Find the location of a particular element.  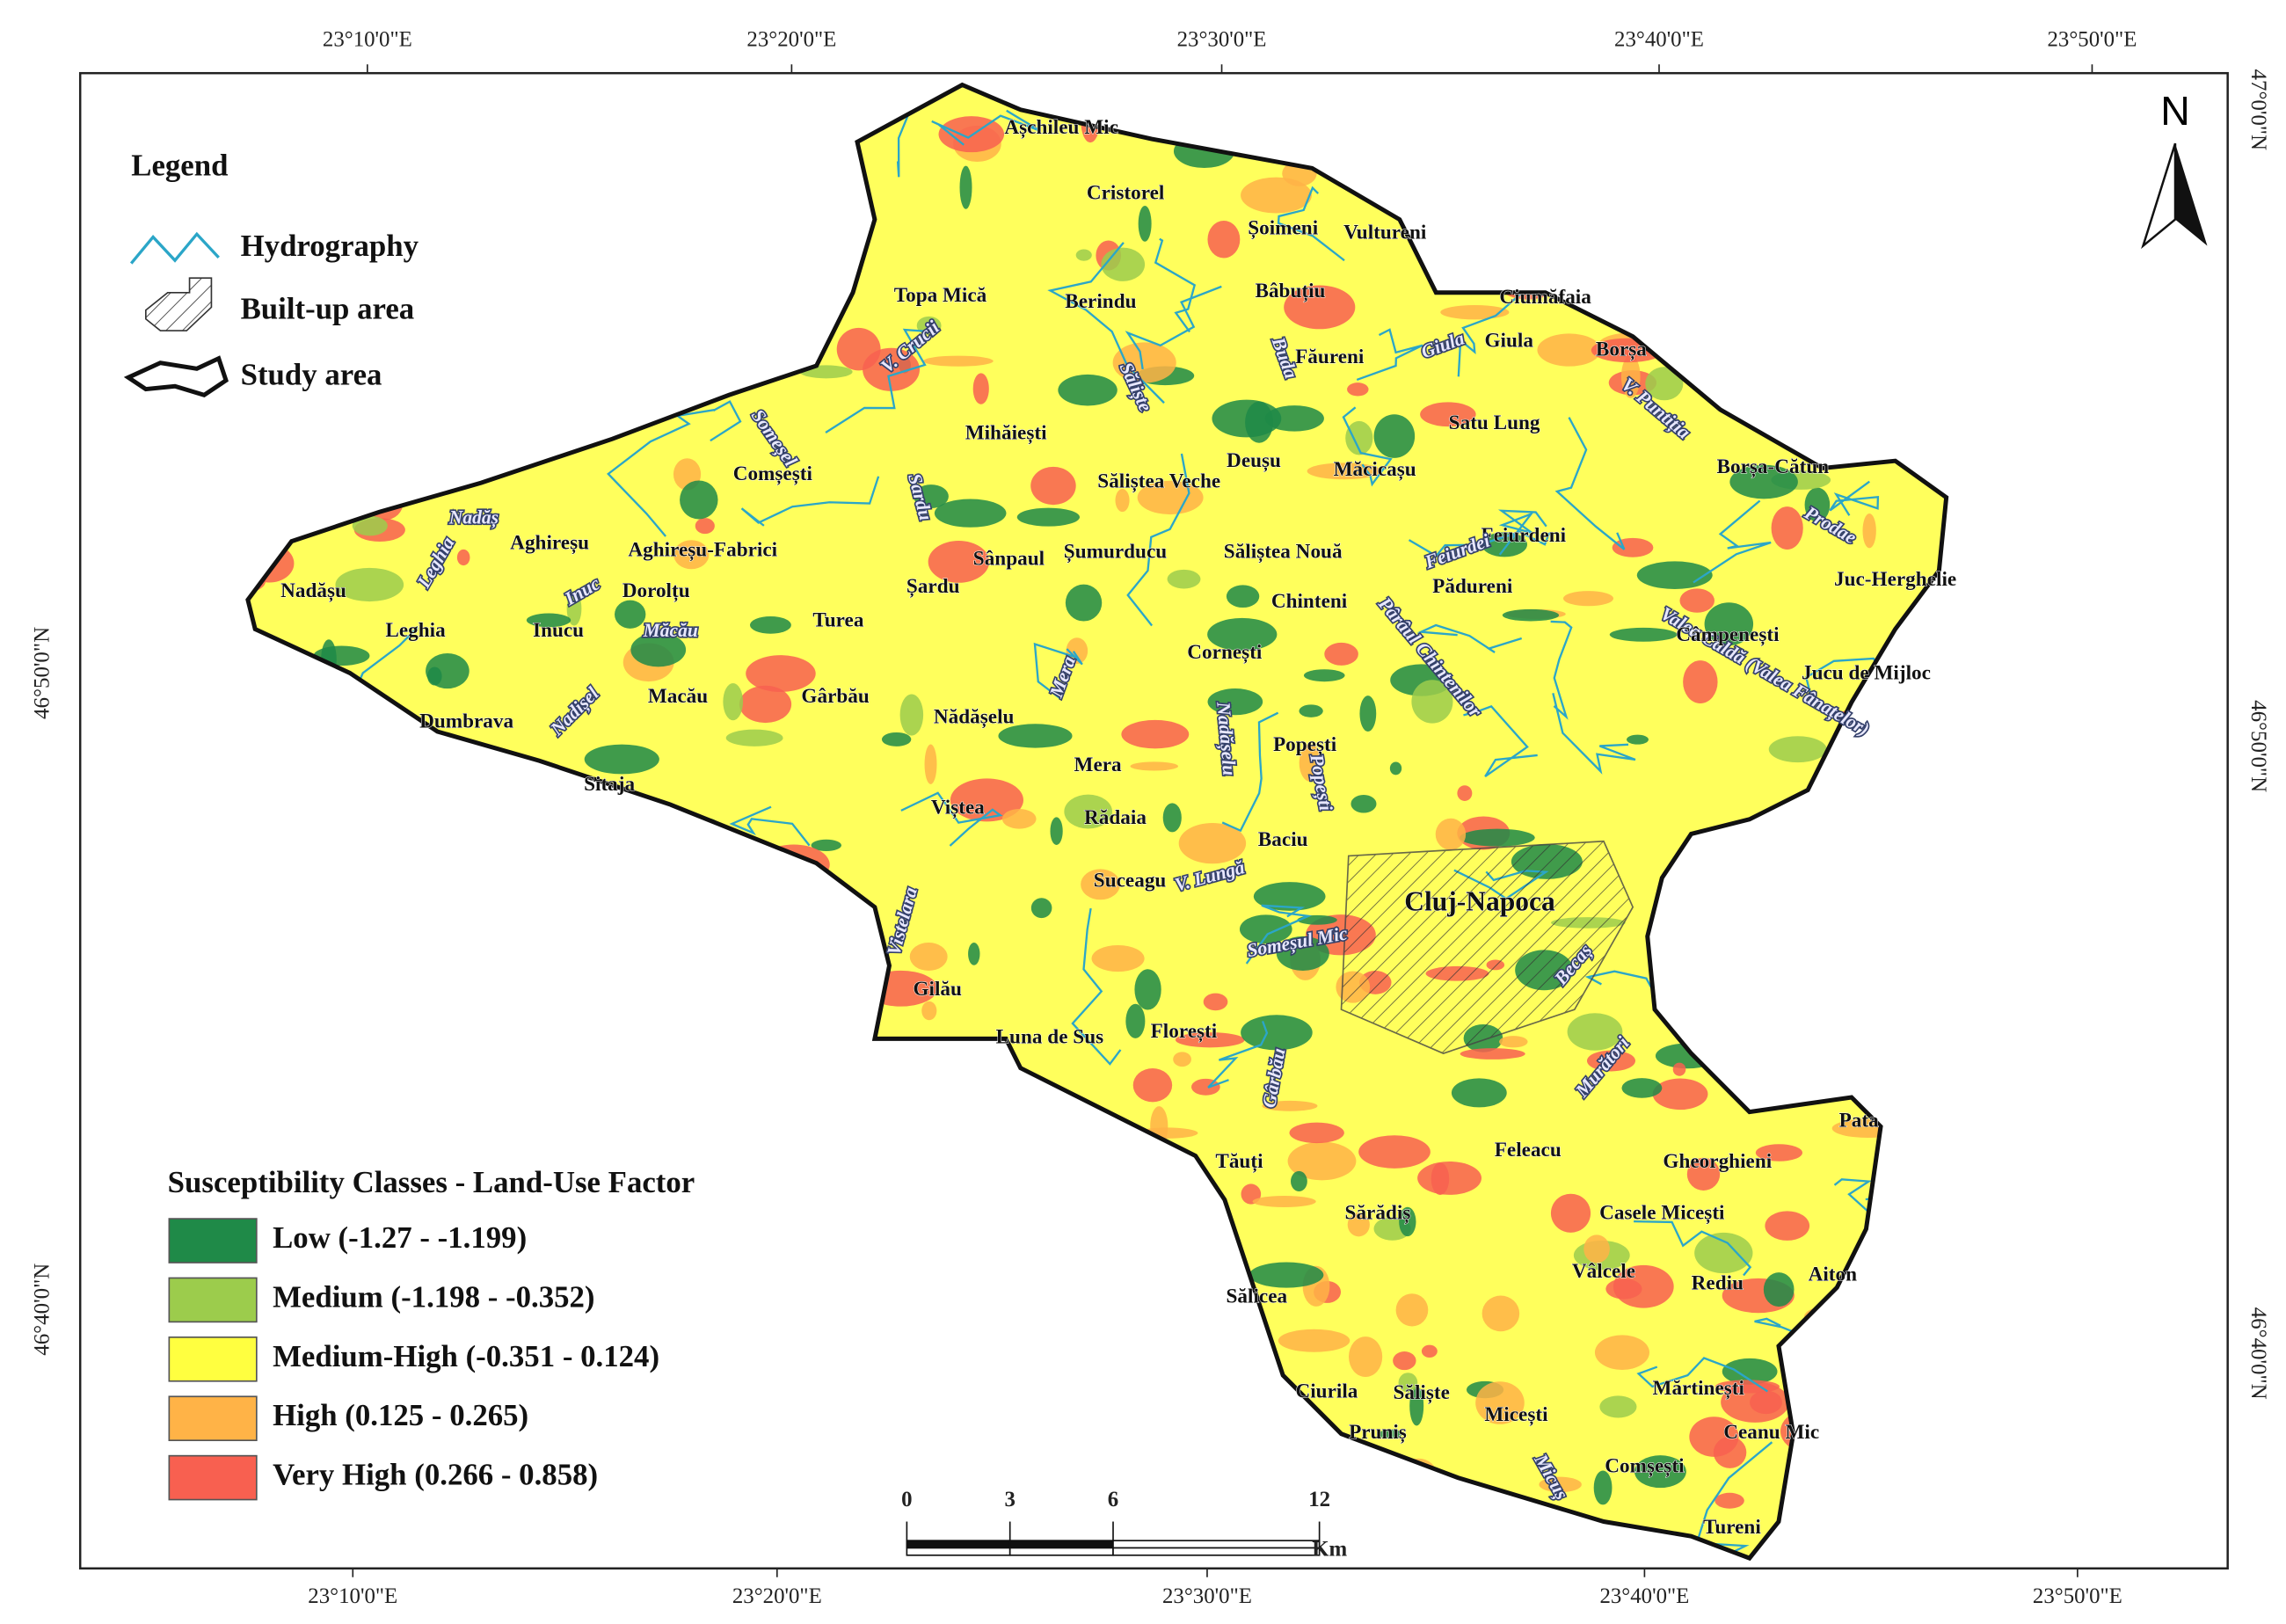

place-label: Așchileu Mic is located at coordinates (1061, 127).